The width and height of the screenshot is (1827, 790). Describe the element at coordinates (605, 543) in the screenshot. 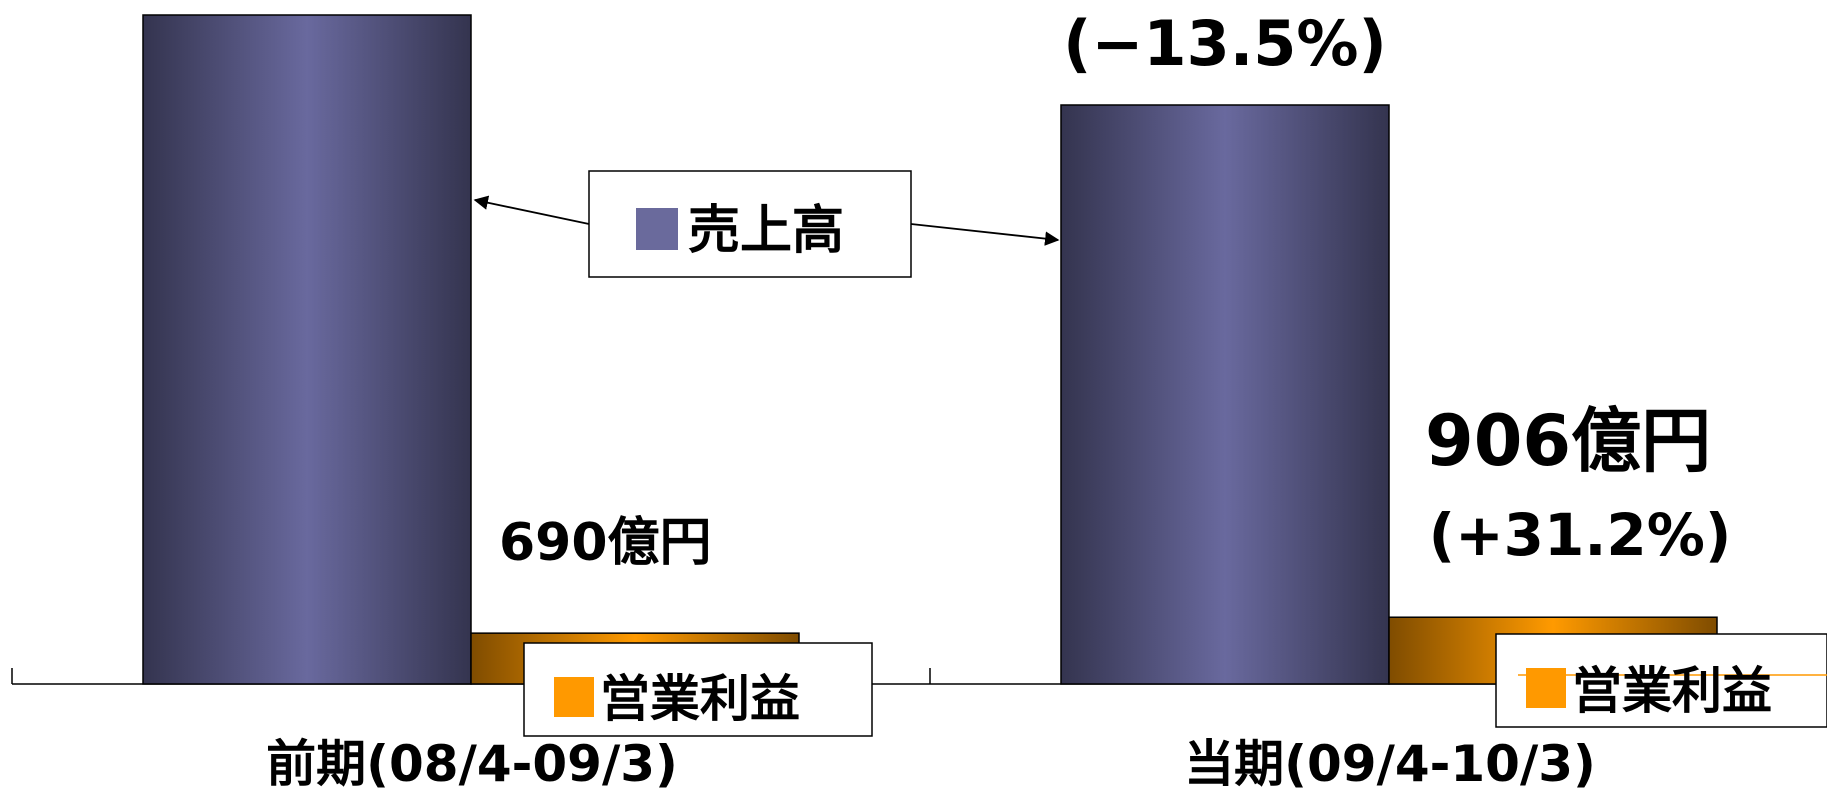

I see `profit-prev-label: 690億円` at that location.